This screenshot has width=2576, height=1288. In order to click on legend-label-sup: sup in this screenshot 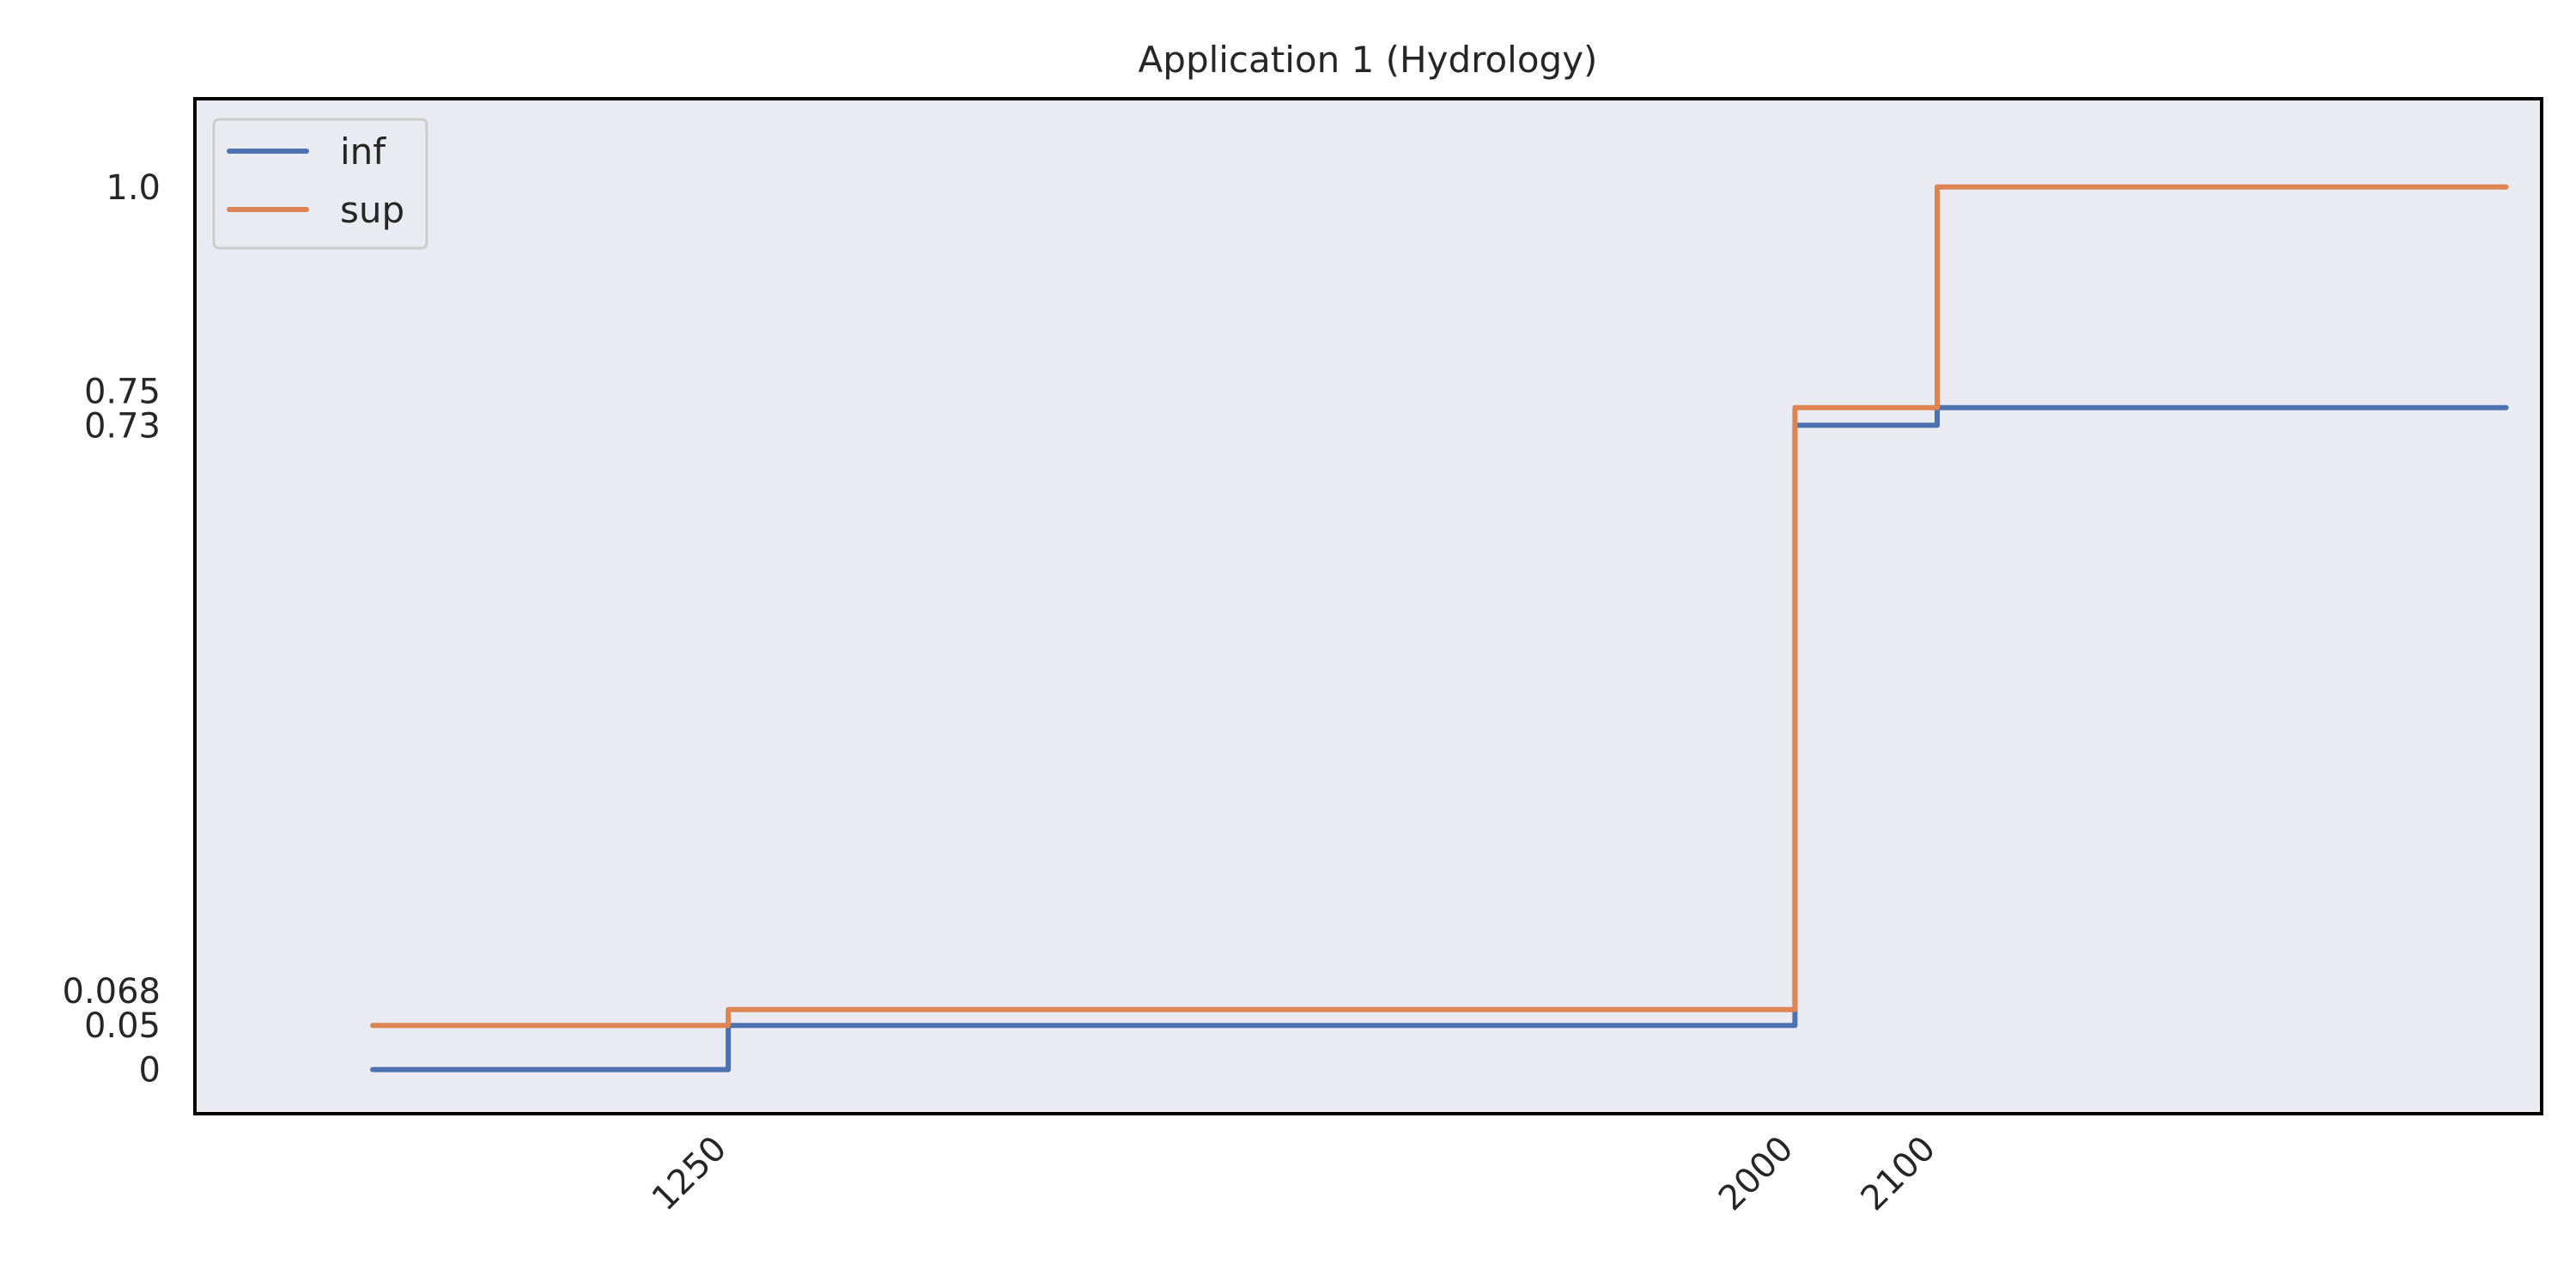, I will do `click(372, 210)`.